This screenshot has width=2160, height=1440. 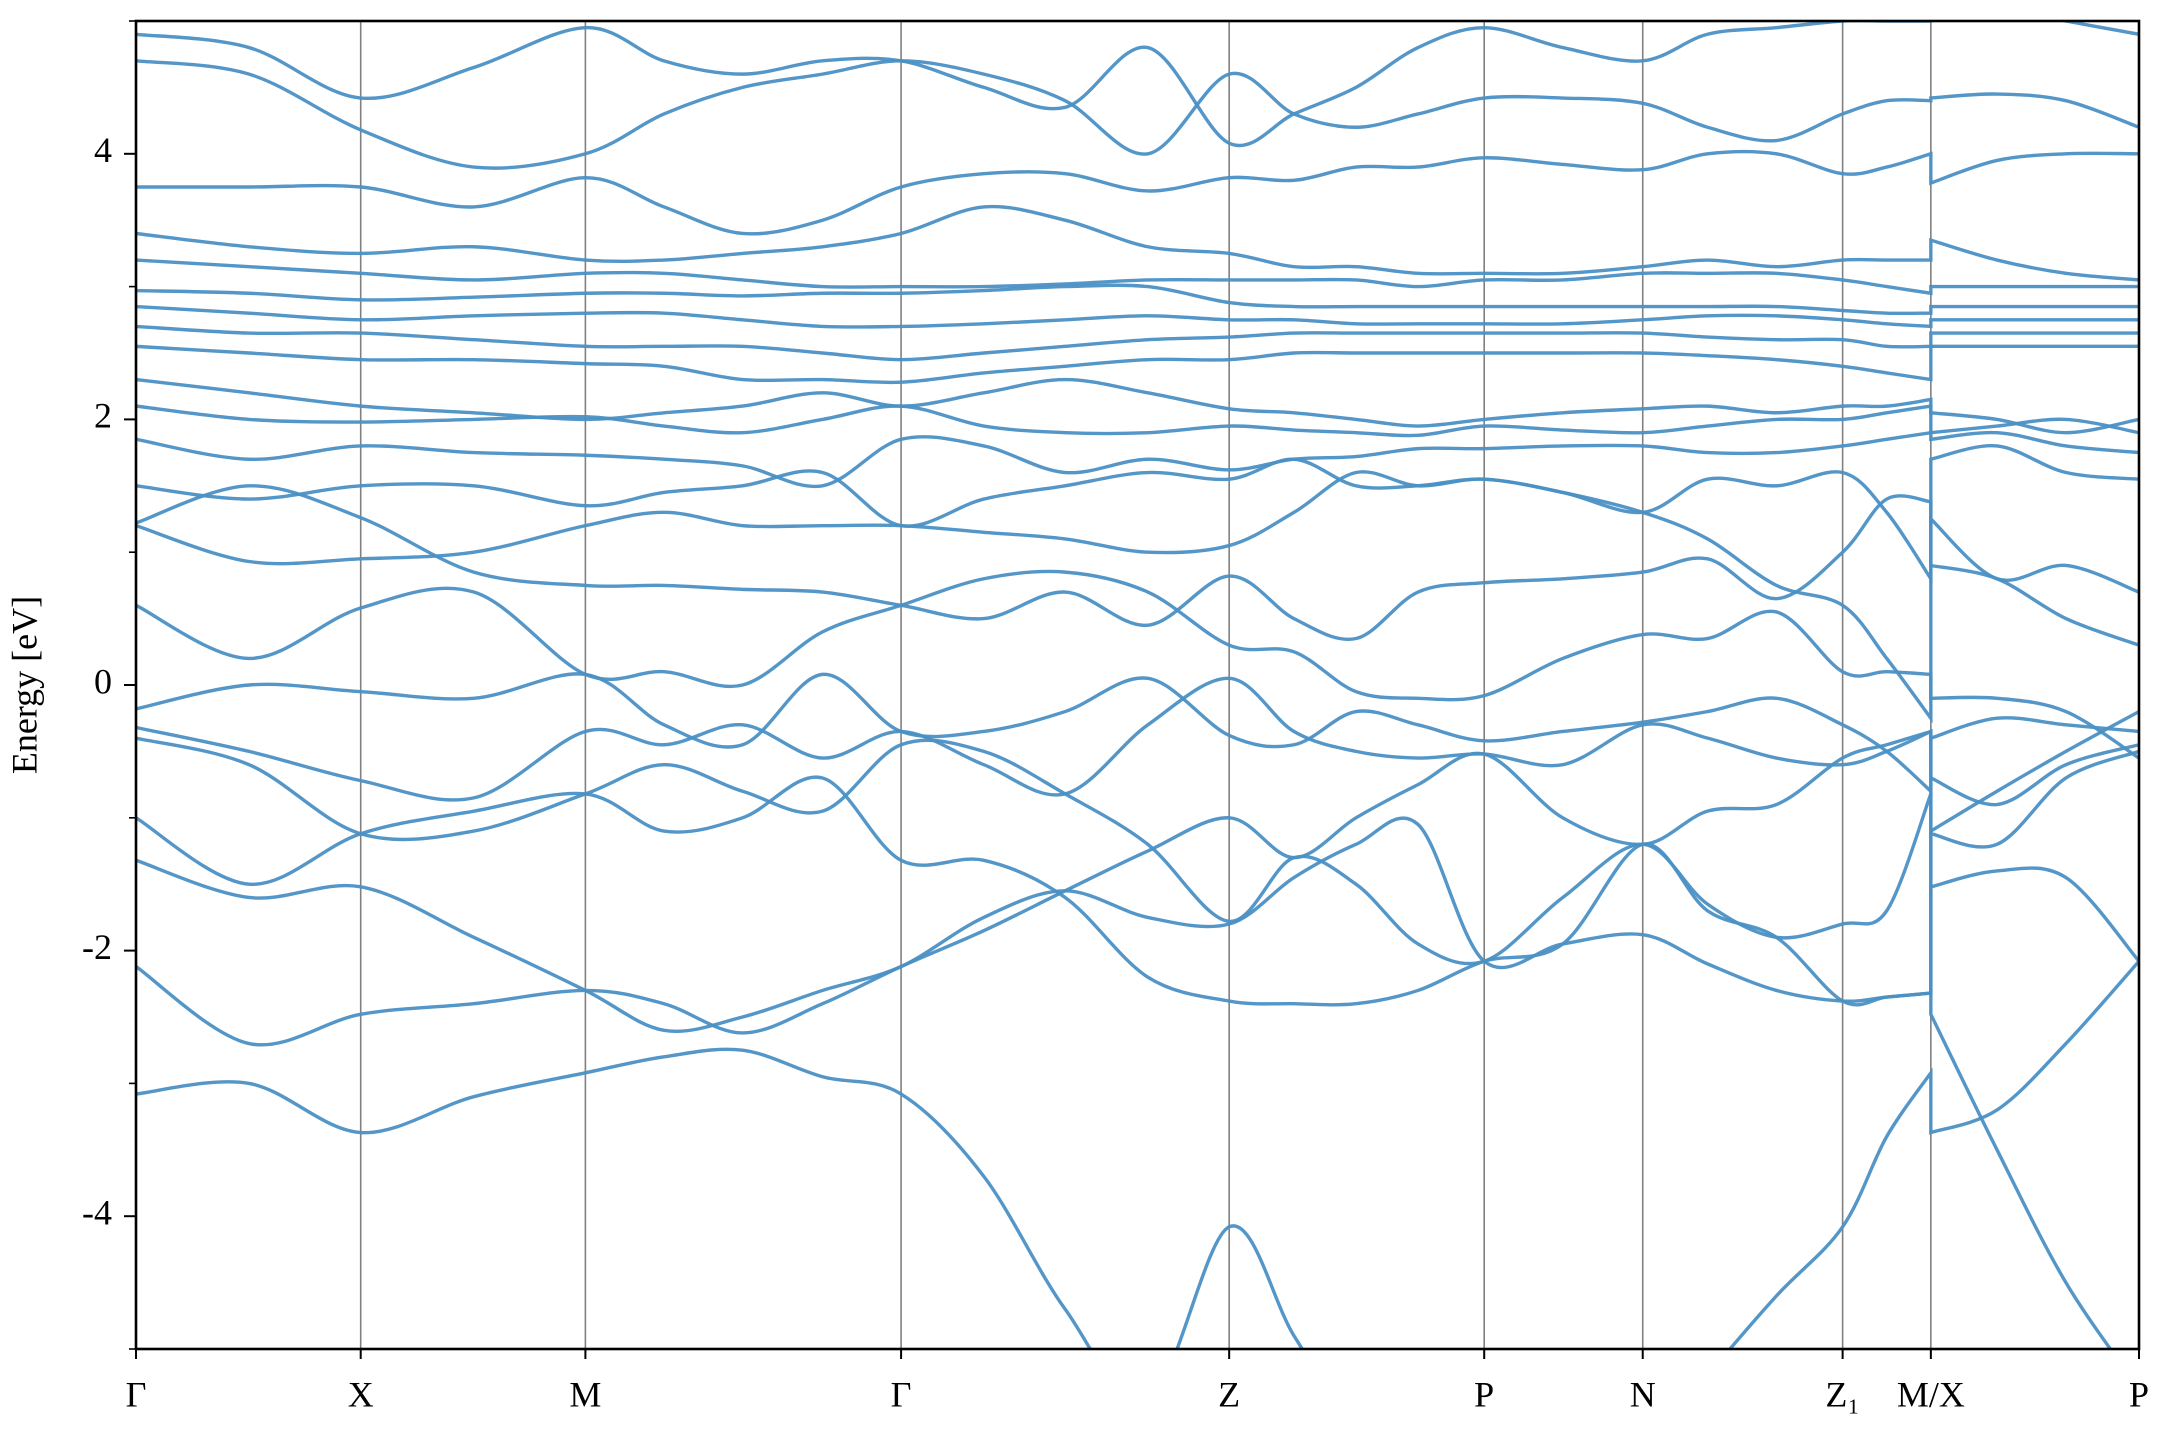 What do you see at coordinates (97, 947) in the screenshot?
I see `y-tick-label: -2` at bounding box center [97, 947].